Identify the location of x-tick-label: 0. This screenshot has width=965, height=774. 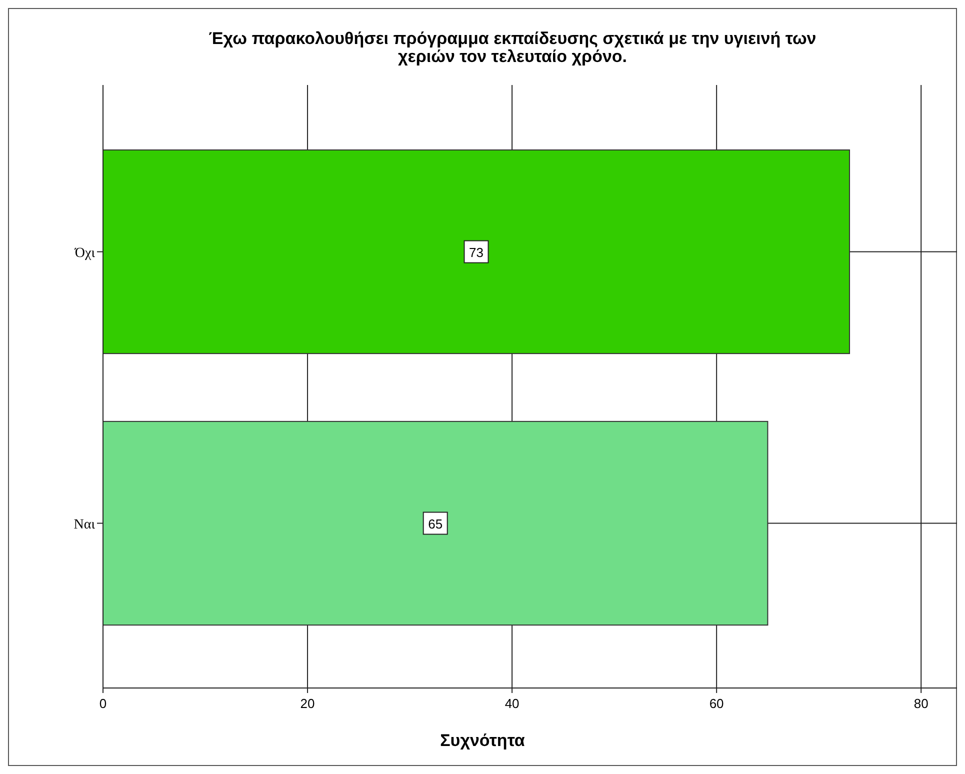
(103, 703).